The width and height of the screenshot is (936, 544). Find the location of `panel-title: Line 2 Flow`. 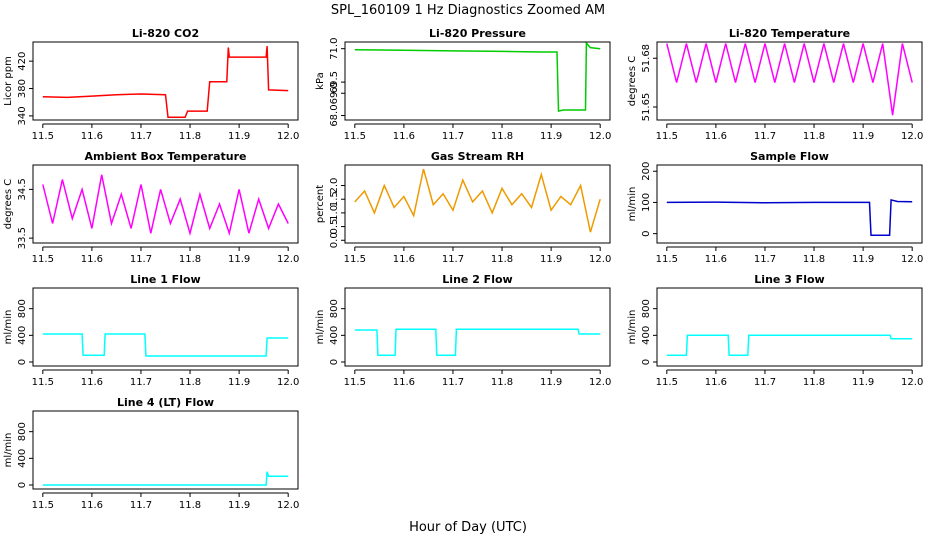

panel-title: Line 2 Flow is located at coordinates (477, 279).